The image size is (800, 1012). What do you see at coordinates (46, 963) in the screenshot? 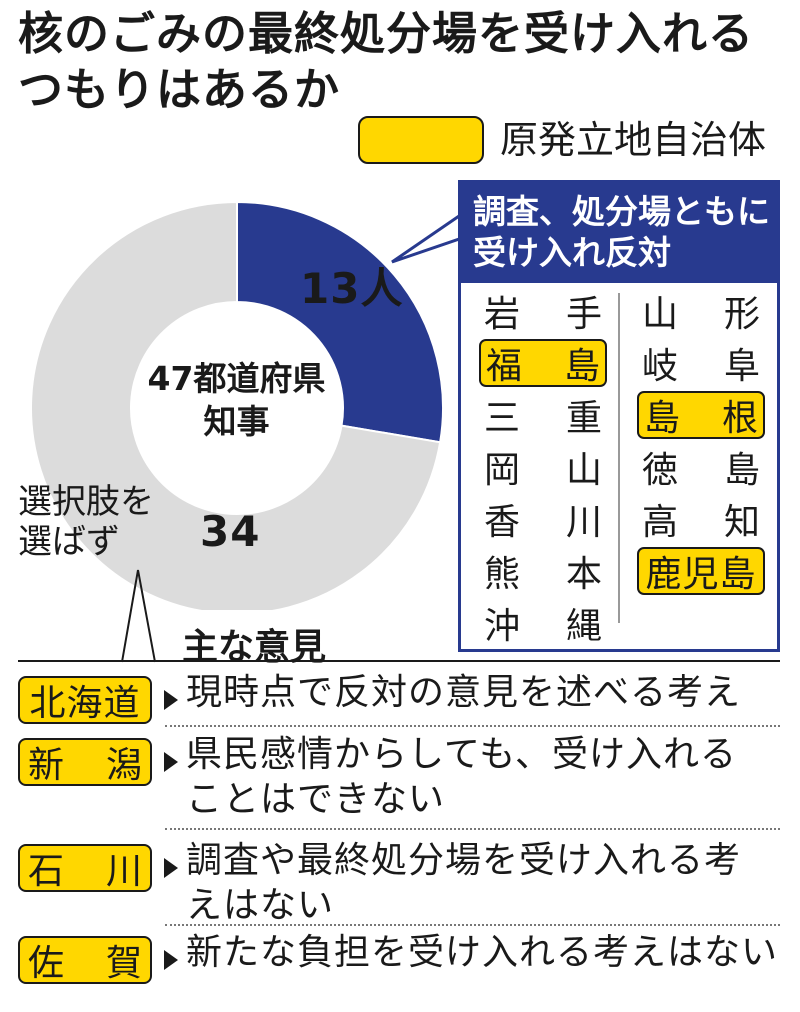
I see `badge-char: 佐` at bounding box center [46, 963].